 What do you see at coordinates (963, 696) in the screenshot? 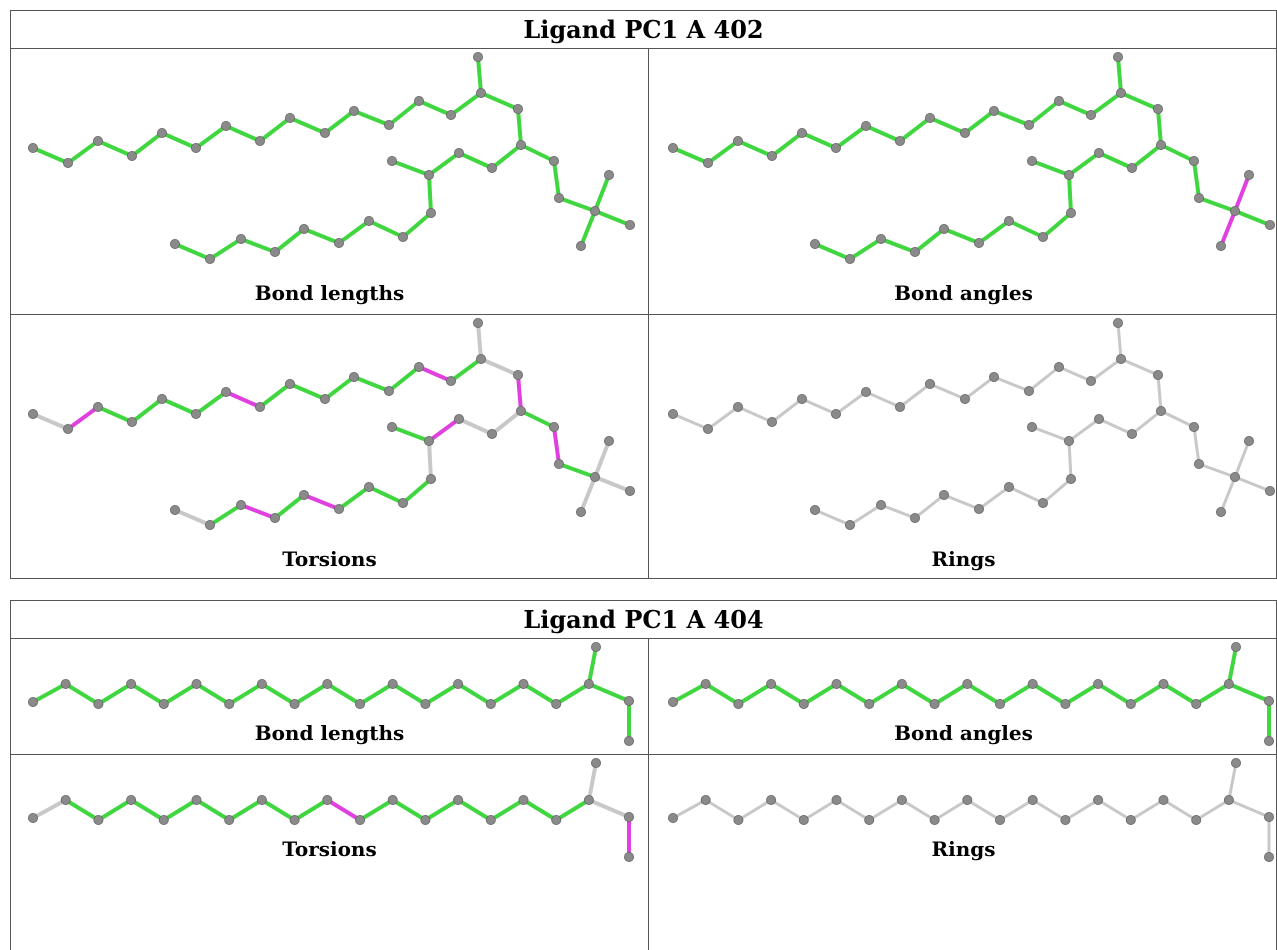
I see `panel-bond-angles: Bond angles` at bounding box center [963, 696].